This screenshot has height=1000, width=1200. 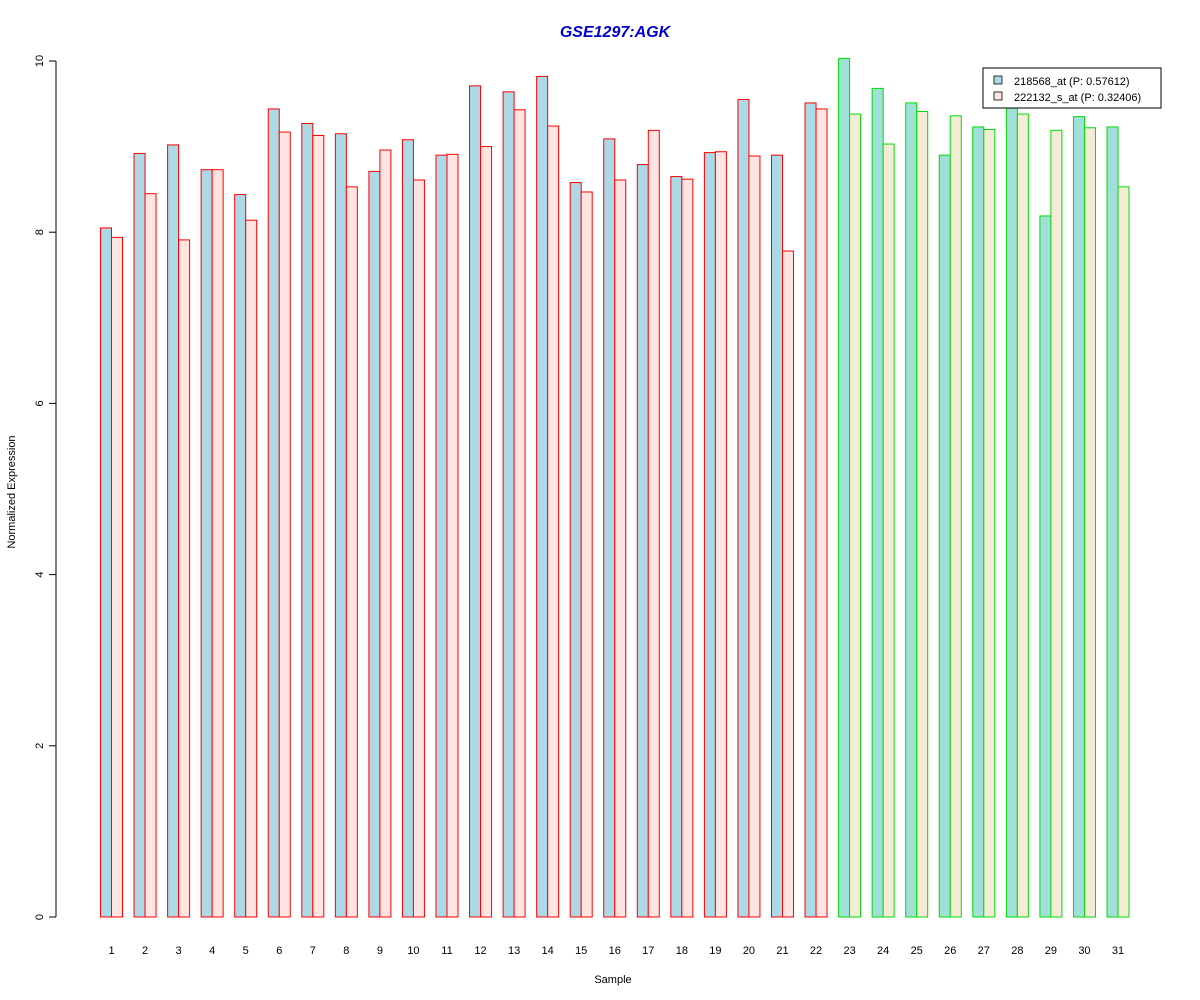 I want to click on x-tick-label: 3, so click(x=179, y=951).